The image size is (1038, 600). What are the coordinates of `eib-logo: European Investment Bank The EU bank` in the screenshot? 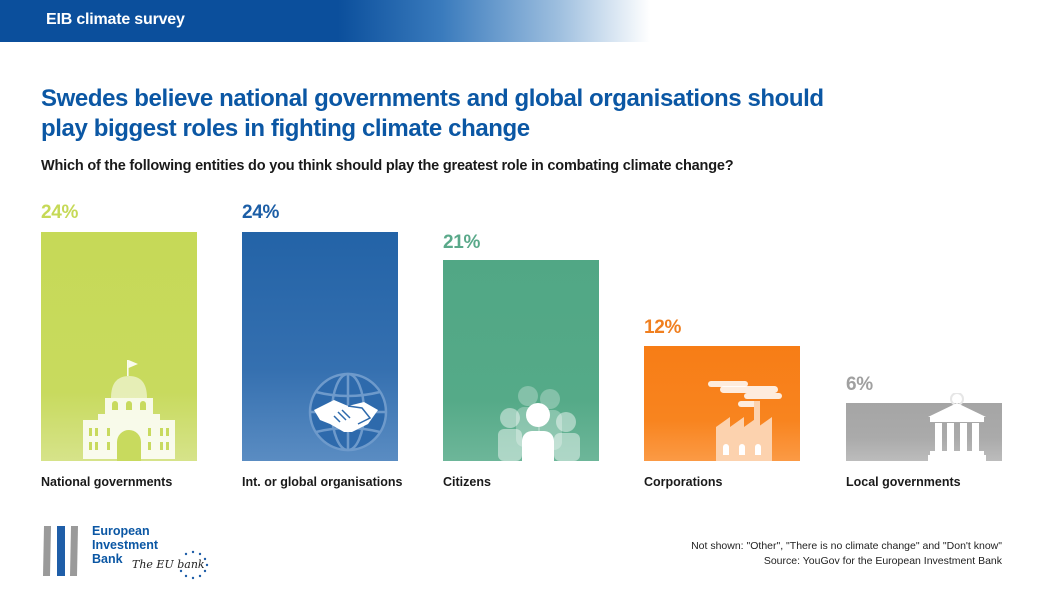 It's located at (130, 553).